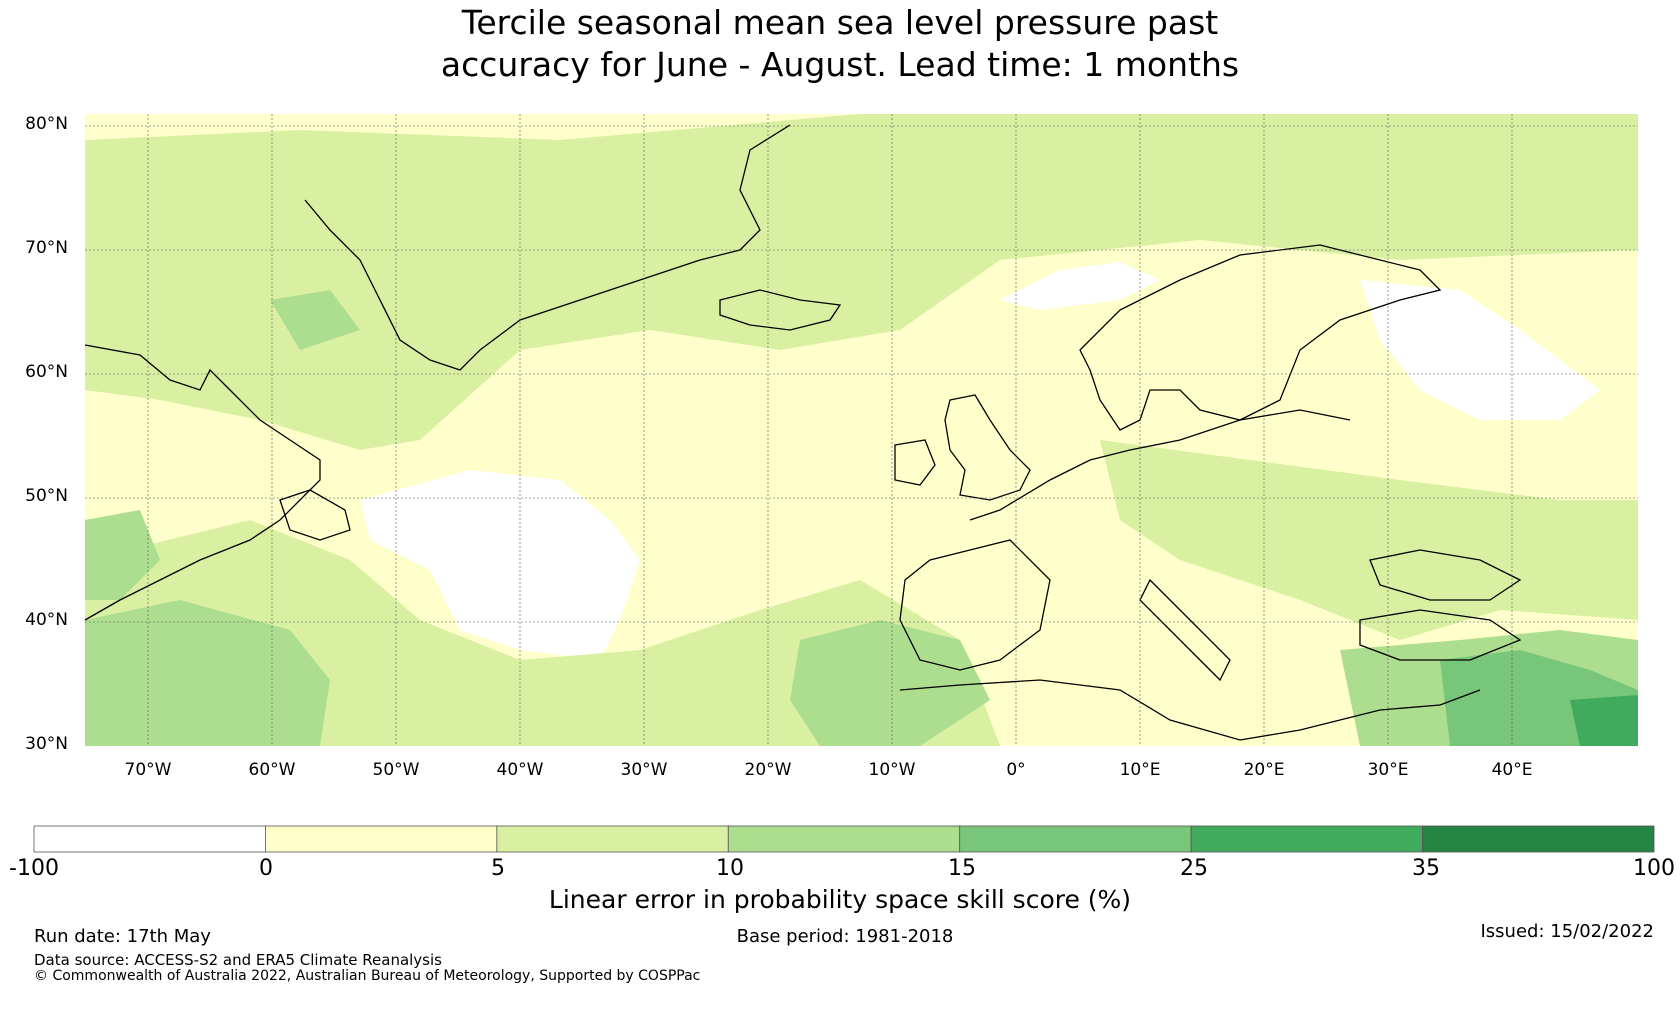 This screenshot has height=1020, width=1680. I want to click on ireland-coast, so click(915, 462).